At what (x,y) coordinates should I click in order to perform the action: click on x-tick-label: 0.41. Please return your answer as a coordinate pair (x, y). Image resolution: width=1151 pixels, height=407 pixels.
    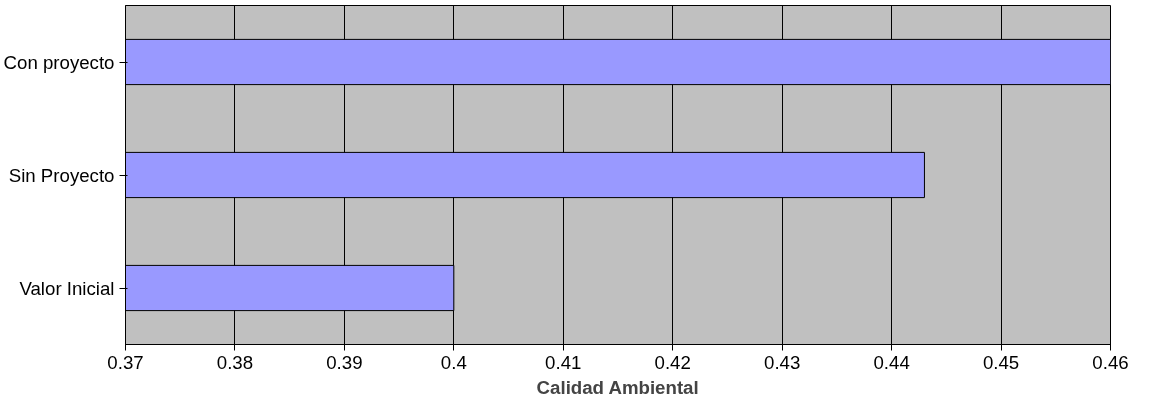
    Looking at the image, I should click on (563, 362).